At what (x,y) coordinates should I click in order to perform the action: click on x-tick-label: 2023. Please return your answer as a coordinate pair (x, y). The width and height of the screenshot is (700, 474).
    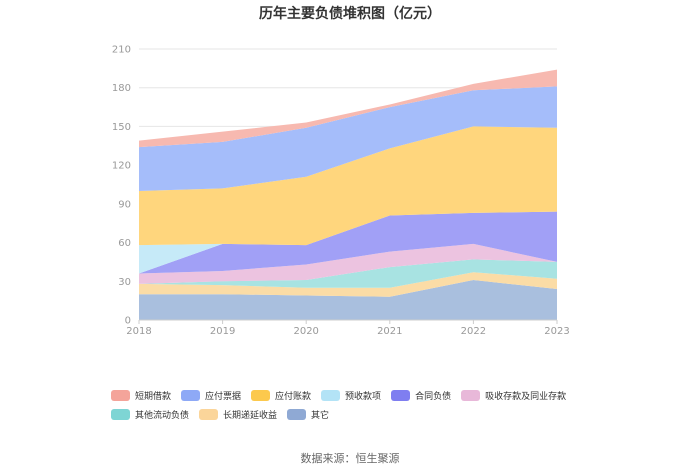
    Looking at the image, I should click on (556, 331).